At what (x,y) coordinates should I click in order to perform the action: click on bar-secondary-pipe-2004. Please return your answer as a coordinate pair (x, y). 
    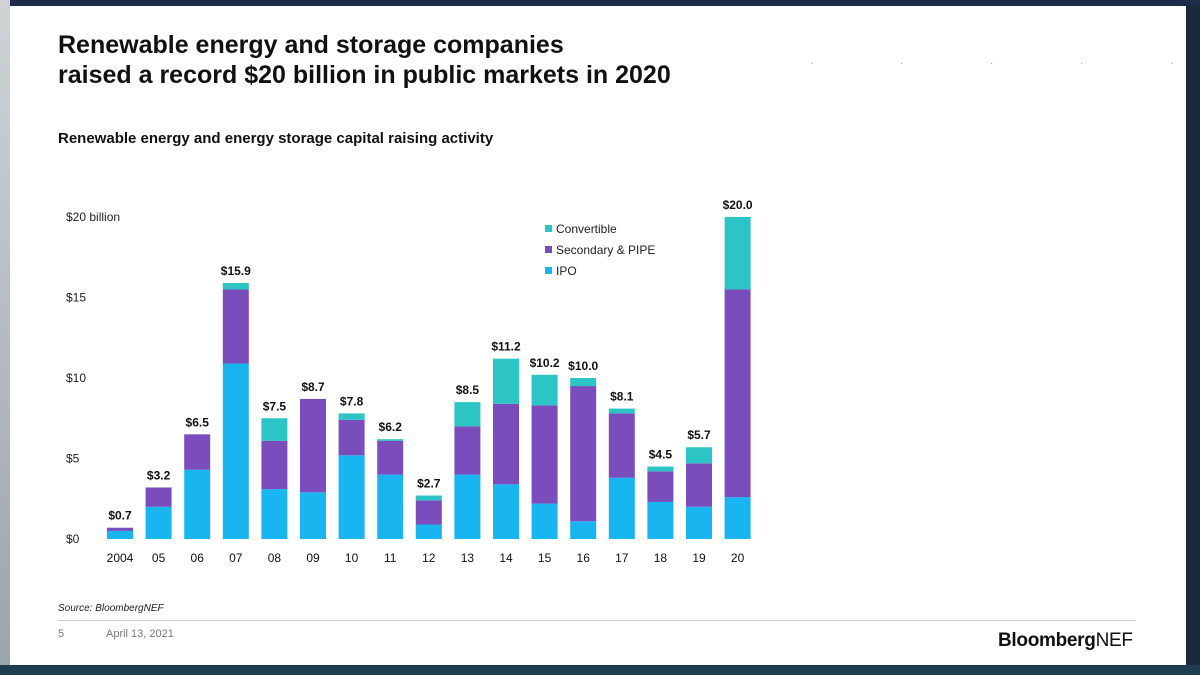
    Looking at the image, I should click on (120, 529).